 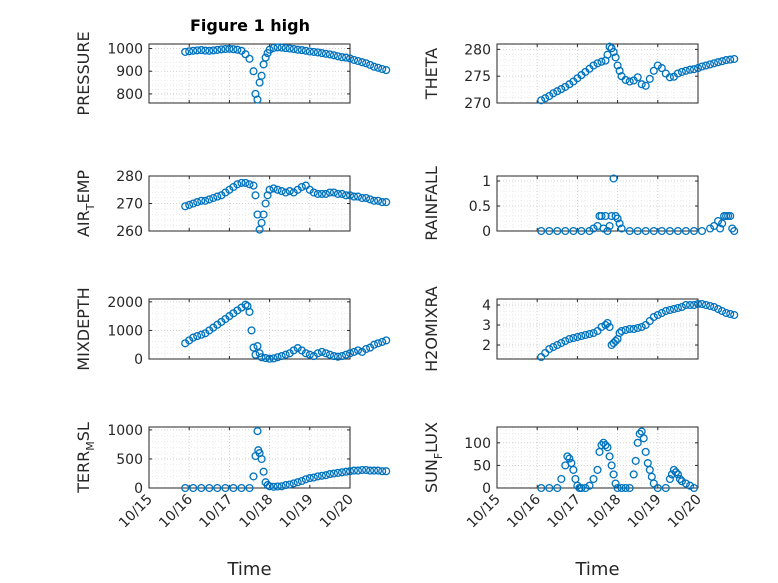 I want to click on subplot-pressure: 800 900 1000 PRESSURE, so click(x=232, y=73).